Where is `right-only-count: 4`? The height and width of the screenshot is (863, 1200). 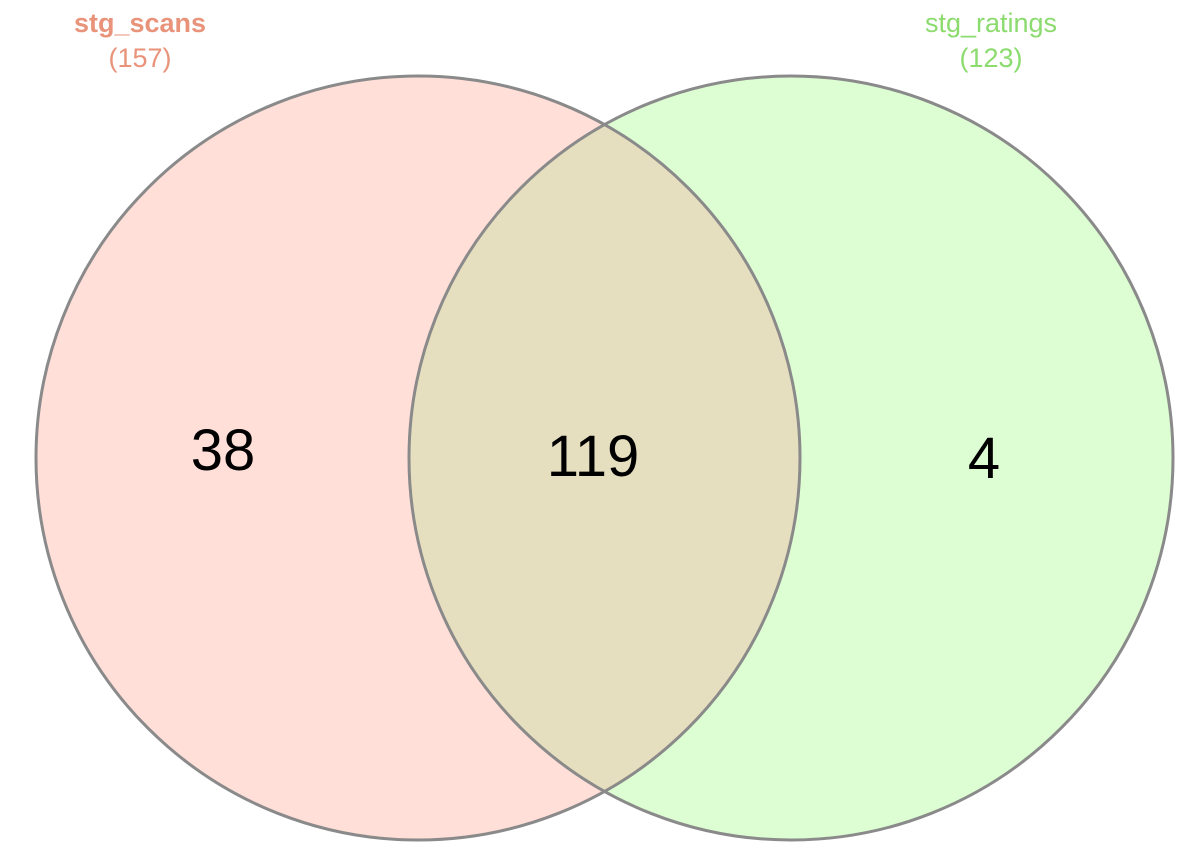 right-only-count: 4 is located at coordinates (984, 458).